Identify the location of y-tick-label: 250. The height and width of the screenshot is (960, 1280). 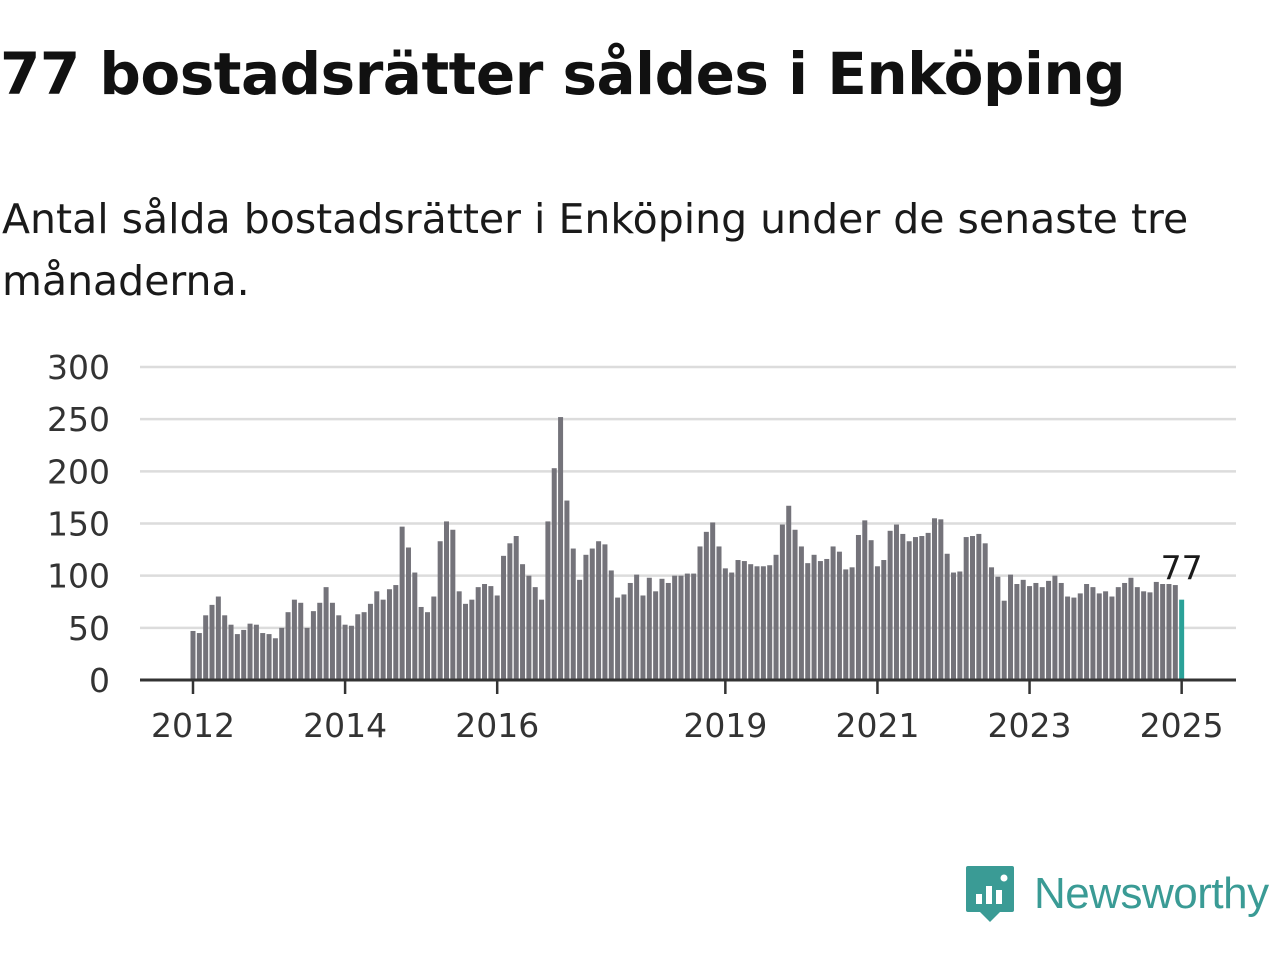
(78, 419).